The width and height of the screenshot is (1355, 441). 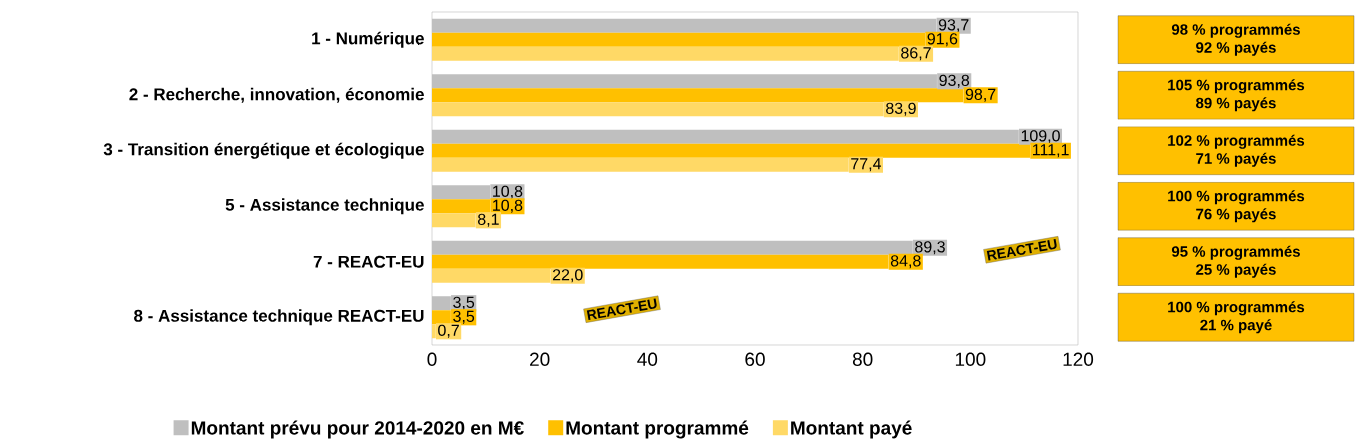 What do you see at coordinates (1078, 359) in the screenshot?
I see `x-tick-label: 120` at bounding box center [1078, 359].